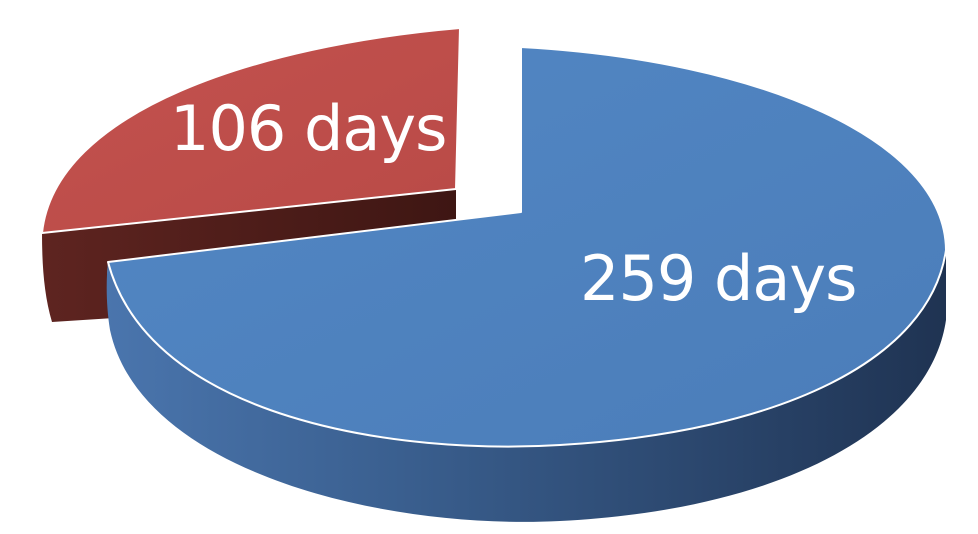  Describe the element at coordinates (308, 128) in the screenshot. I see `slice-label-106: 106 days` at that location.